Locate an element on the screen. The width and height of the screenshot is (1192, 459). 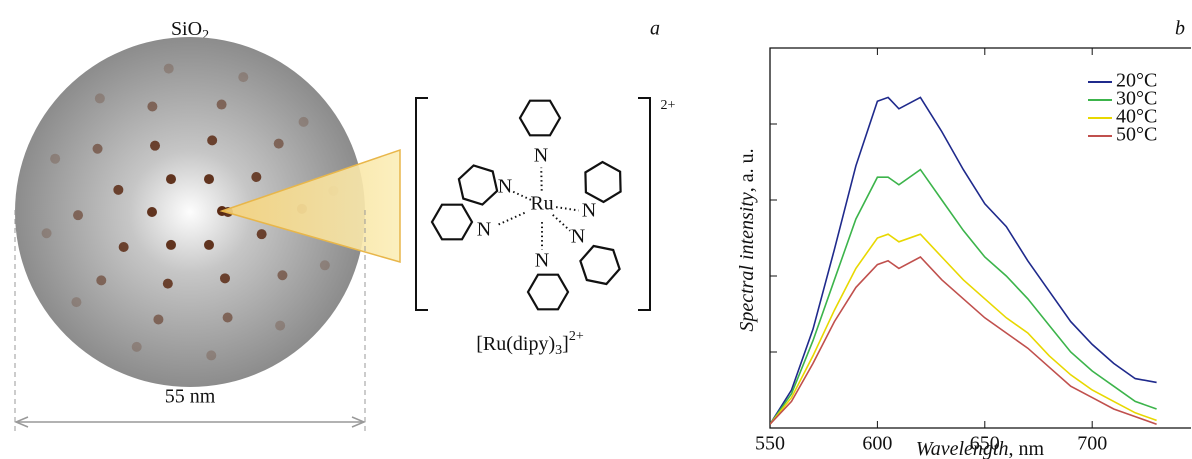
formula-sup: 2+ is located at coordinates (576, 336).